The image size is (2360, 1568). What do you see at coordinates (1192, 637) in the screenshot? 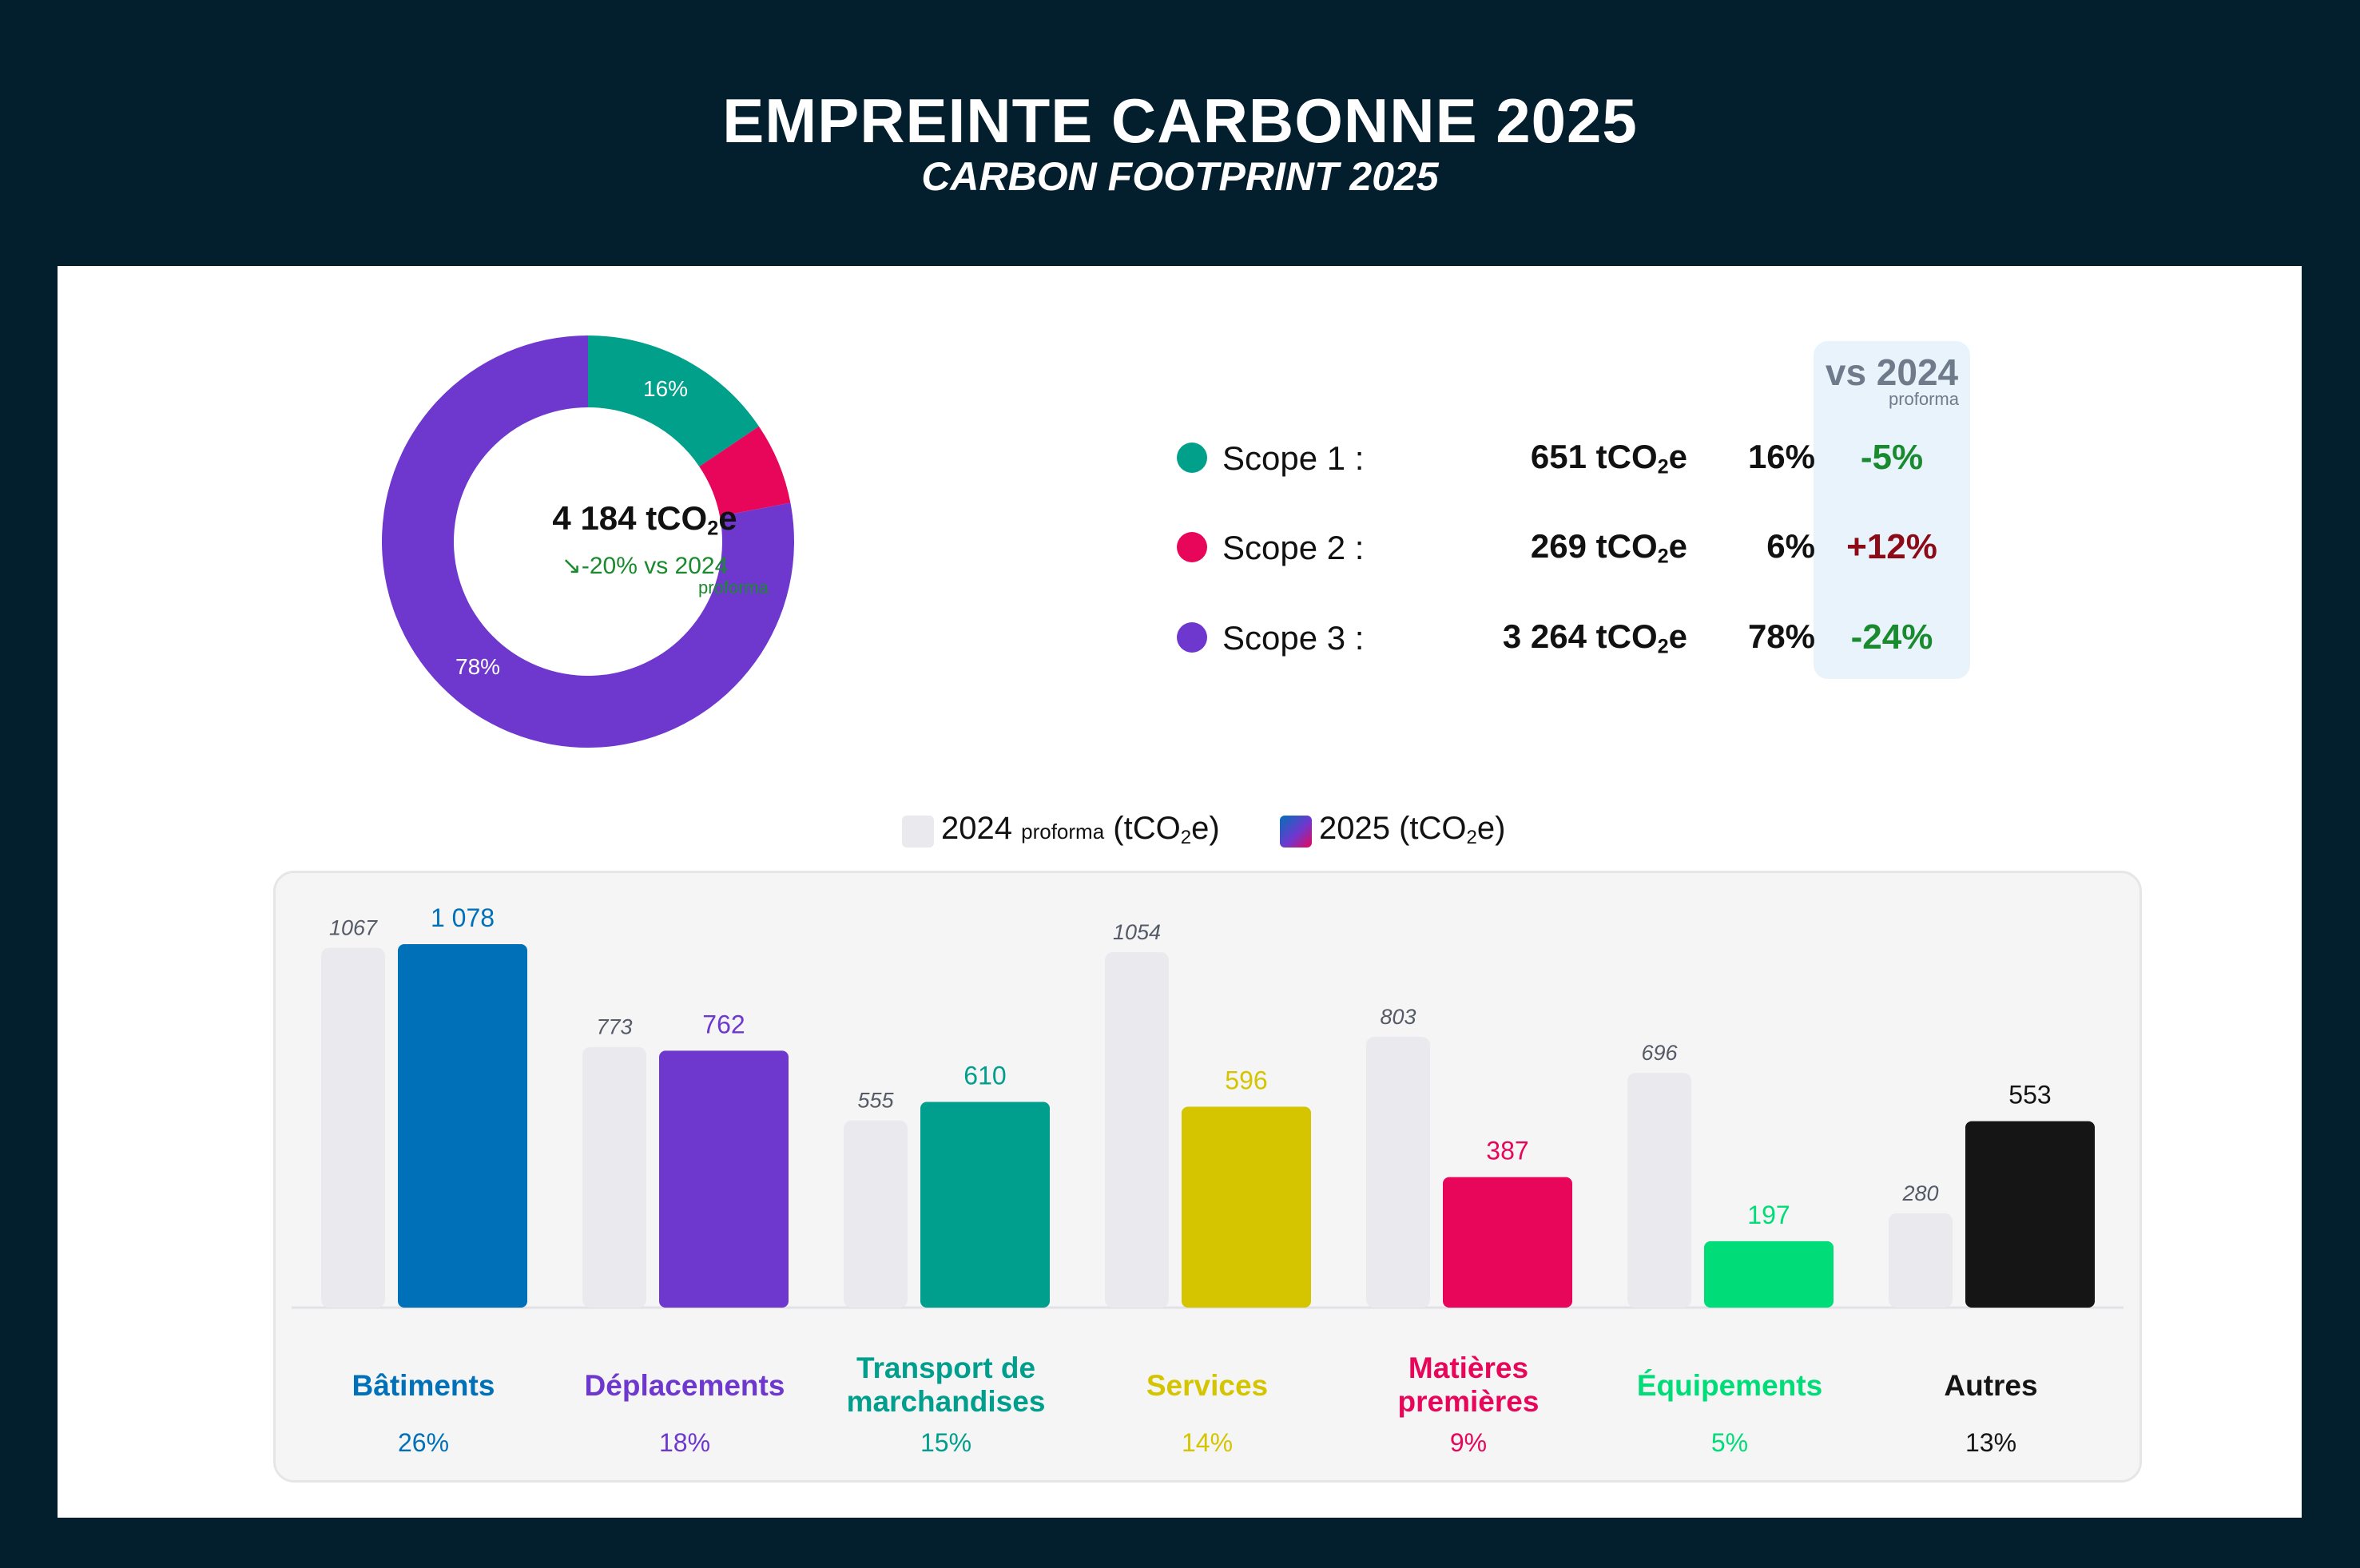
I see `scope-3-dot` at bounding box center [1192, 637].